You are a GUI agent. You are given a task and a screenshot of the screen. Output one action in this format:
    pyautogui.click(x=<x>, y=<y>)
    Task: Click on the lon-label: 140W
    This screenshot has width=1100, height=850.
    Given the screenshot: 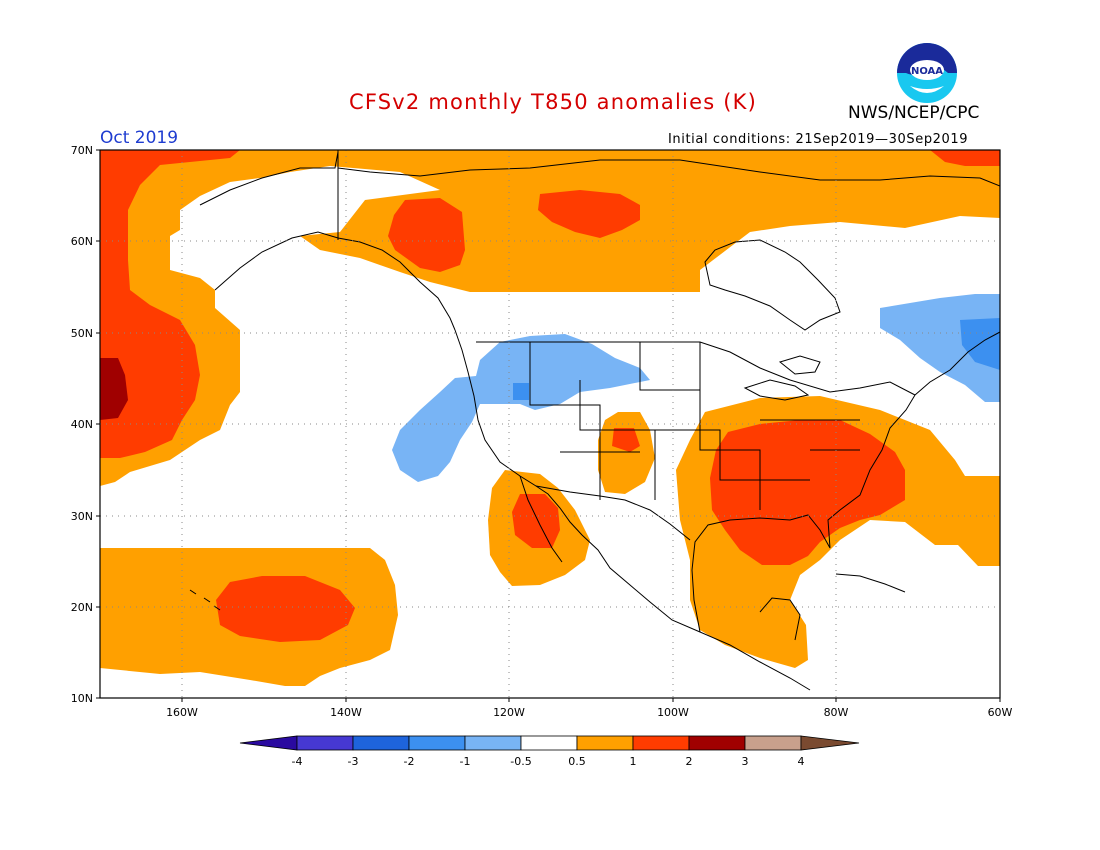 What is the action you would take?
    pyautogui.click(x=346, y=712)
    